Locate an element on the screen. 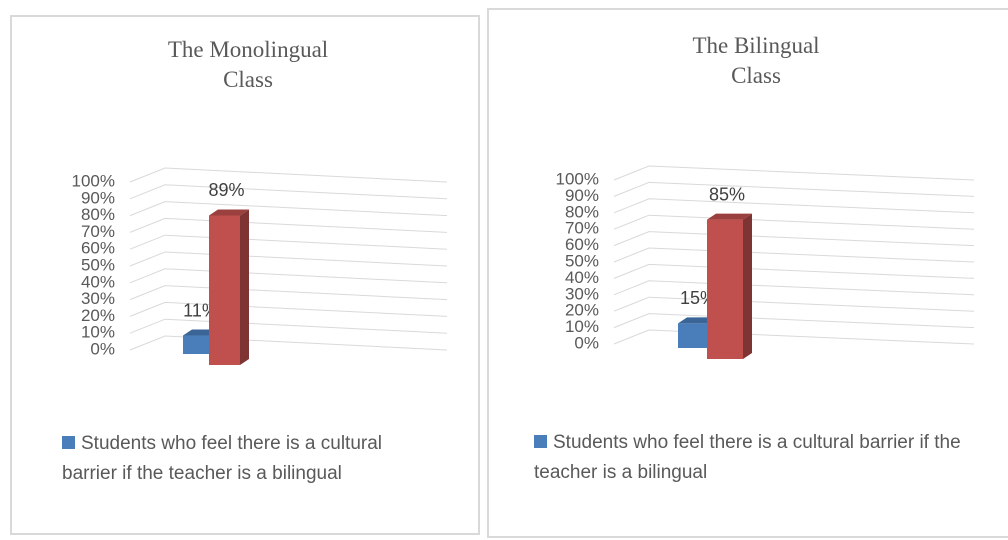  chart-title: The Bilingual Class is located at coordinates (755, 60).